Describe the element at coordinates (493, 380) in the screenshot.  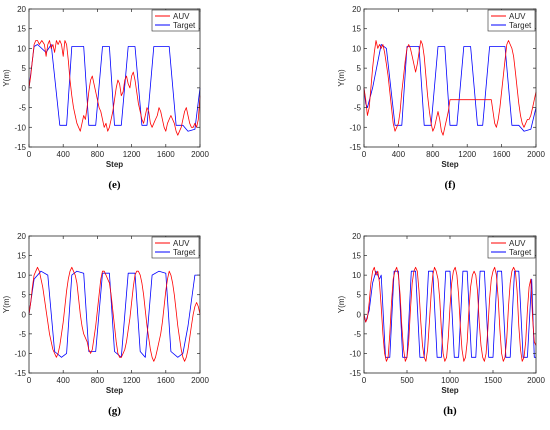
I see `x-tick-label: 1500` at that location.